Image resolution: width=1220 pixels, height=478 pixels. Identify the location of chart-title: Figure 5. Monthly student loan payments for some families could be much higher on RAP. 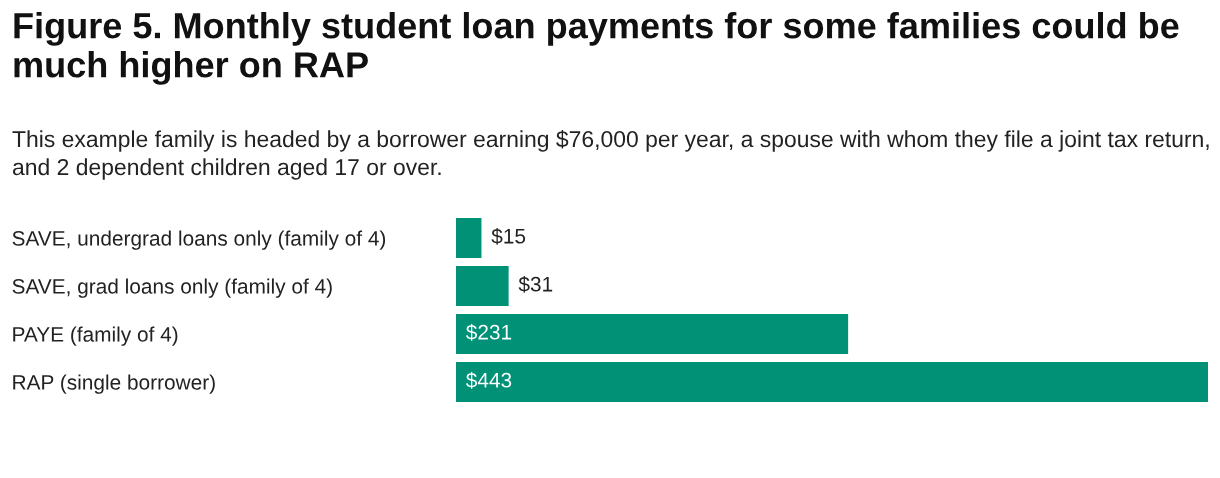
(596, 48).